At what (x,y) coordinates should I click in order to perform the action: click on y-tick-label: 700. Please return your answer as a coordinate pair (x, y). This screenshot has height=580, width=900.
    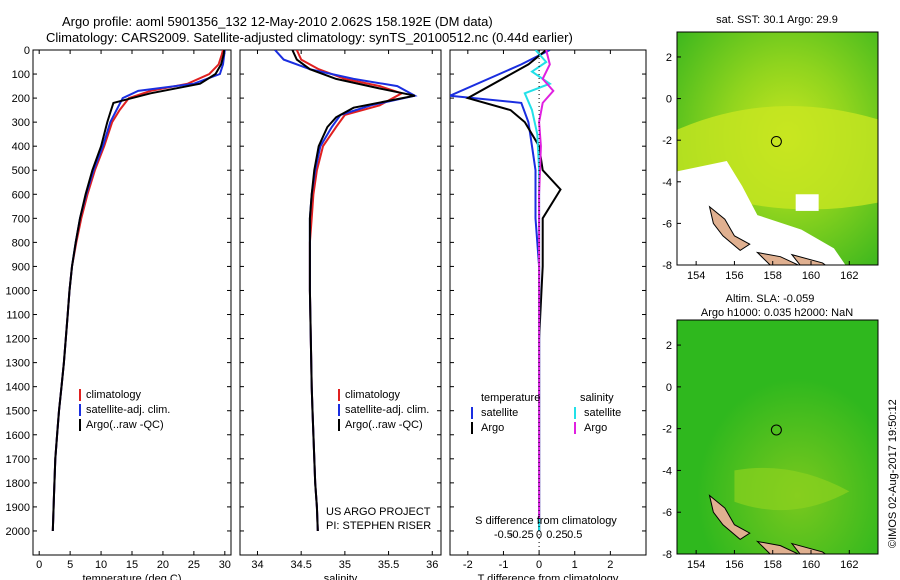
    Looking at the image, I should click on (21, 219).